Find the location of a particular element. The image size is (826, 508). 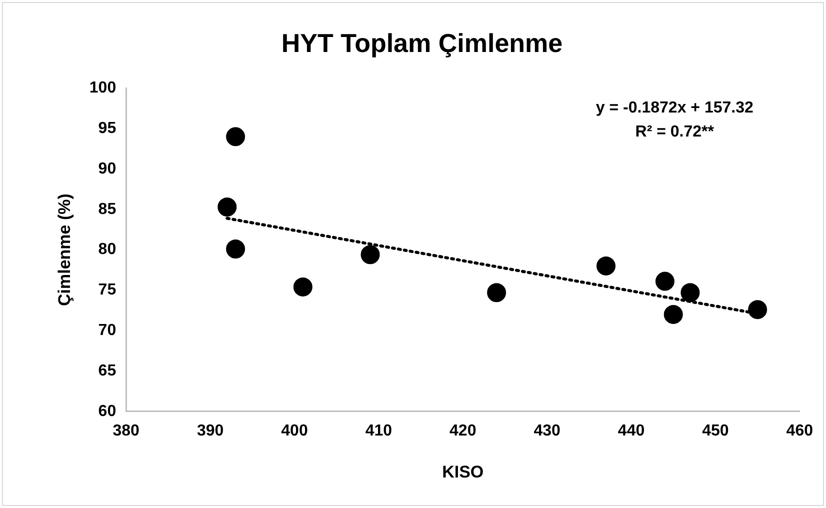

x-tick-label: 410 is located at coordinates (378, 431).